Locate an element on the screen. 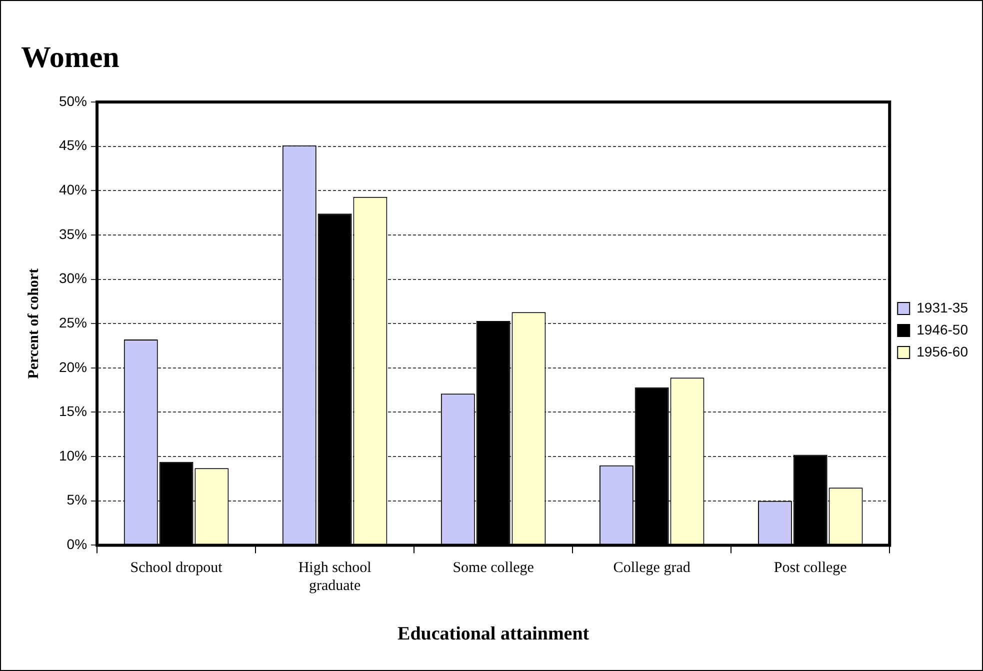 This screenshot has width=983, height=671. x-tick-label: Post college is located at coordinates (811, 568).